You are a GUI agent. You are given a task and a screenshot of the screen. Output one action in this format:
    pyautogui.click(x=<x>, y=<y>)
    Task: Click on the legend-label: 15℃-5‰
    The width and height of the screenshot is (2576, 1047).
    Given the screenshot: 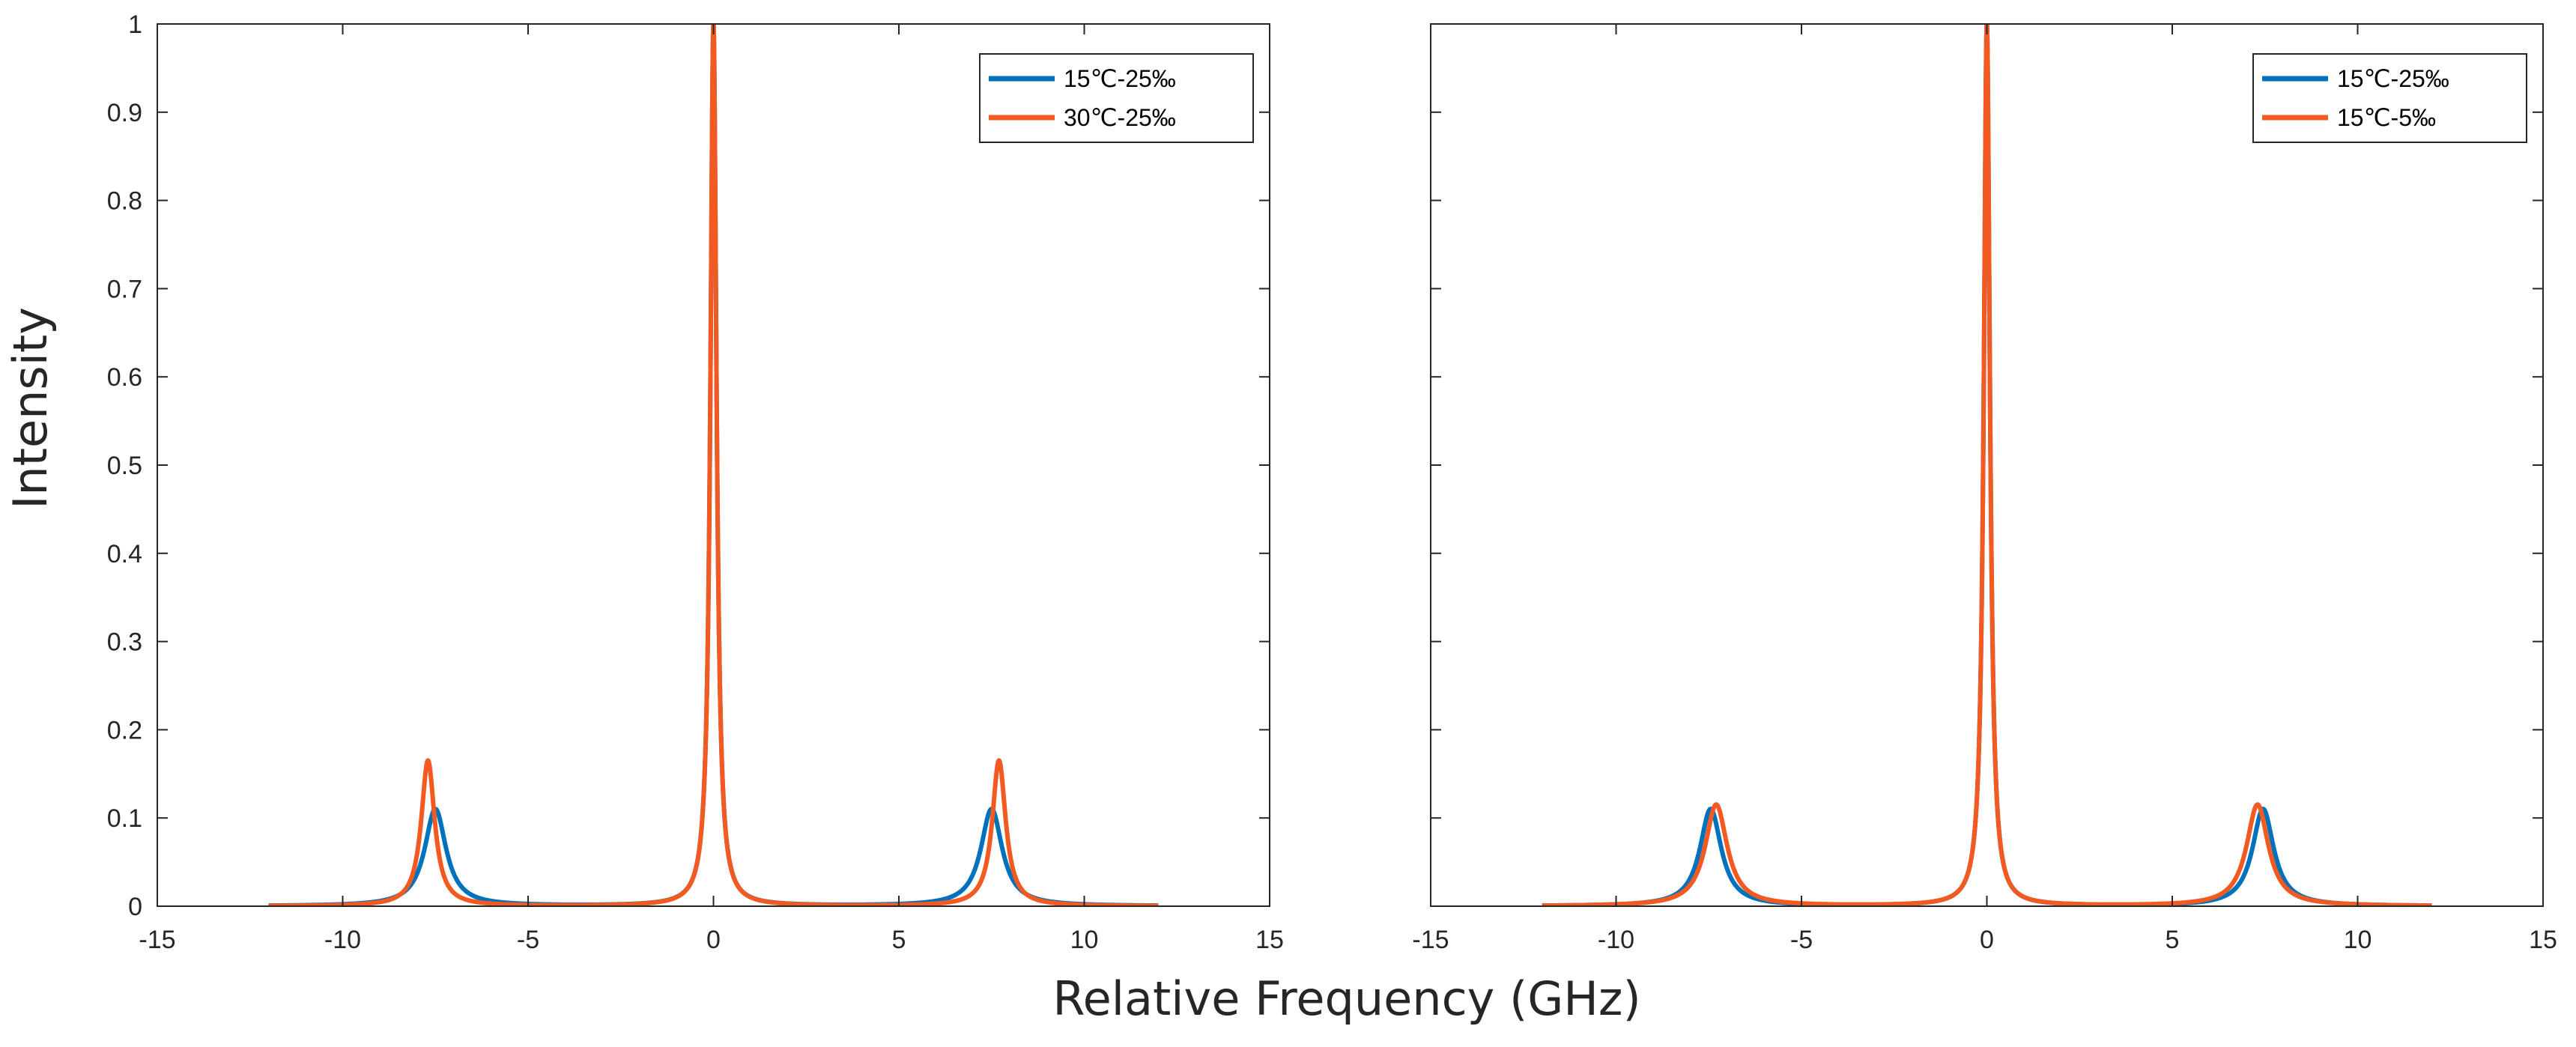 What is the action you would take?
    pyautogui.click(x=2386, y=118)
    